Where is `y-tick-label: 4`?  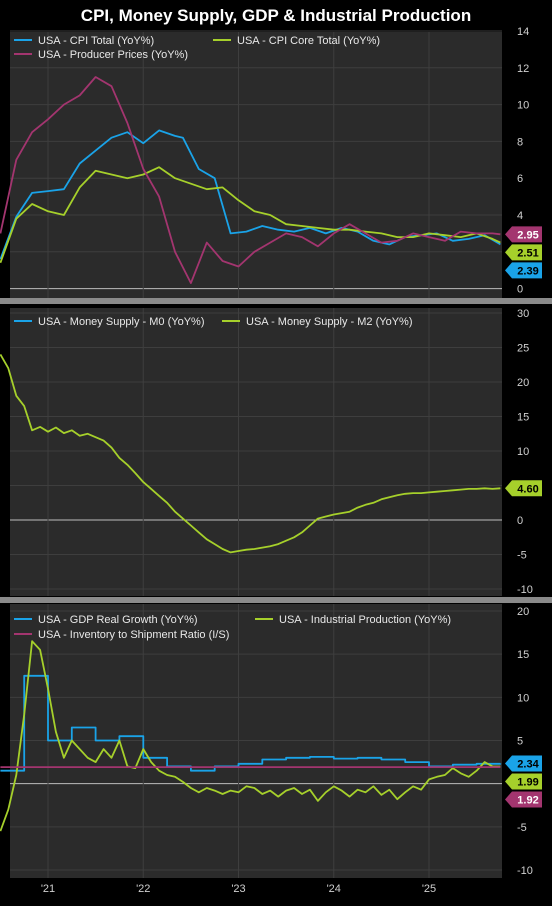
y-tick-label: 4 is located at coordinates (520, 216).